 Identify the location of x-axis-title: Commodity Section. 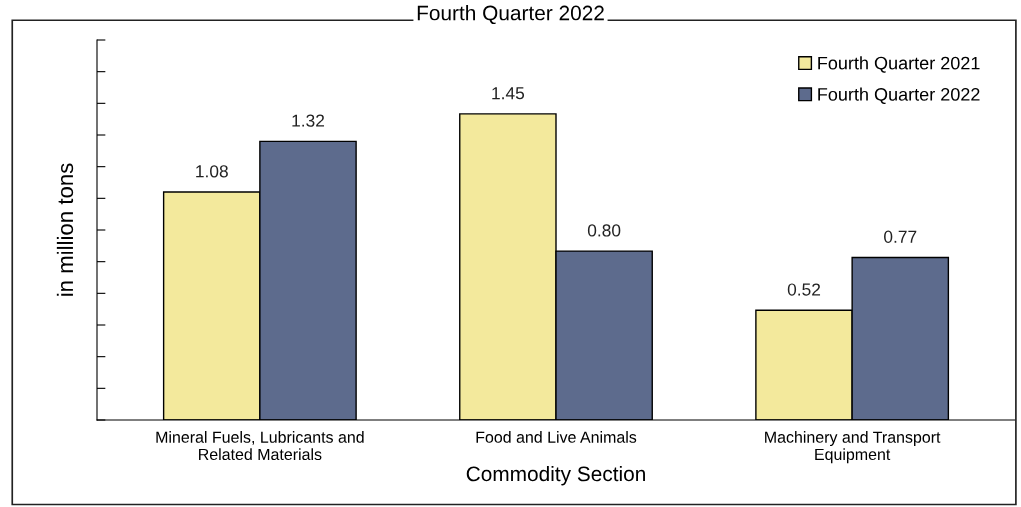
(555, 475).